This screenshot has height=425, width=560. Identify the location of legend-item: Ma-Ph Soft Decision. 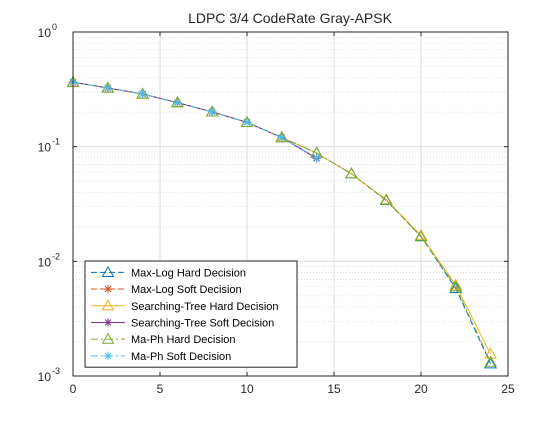
(161, 357).